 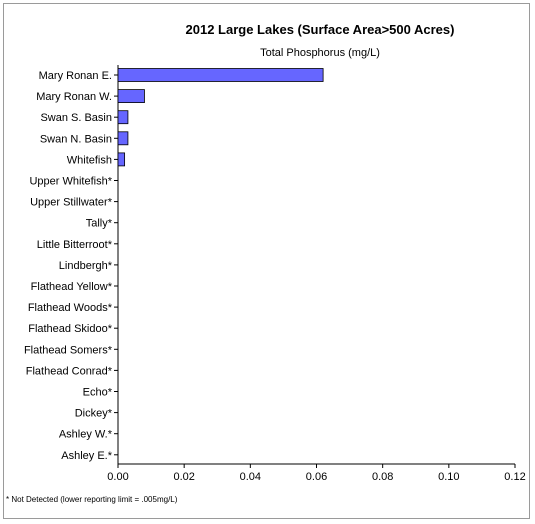 What do you see at coordinates (68, 350) in the screenshot?
I see `y-tick-label: Flathead Somers*` at bounding box center [68, 350].